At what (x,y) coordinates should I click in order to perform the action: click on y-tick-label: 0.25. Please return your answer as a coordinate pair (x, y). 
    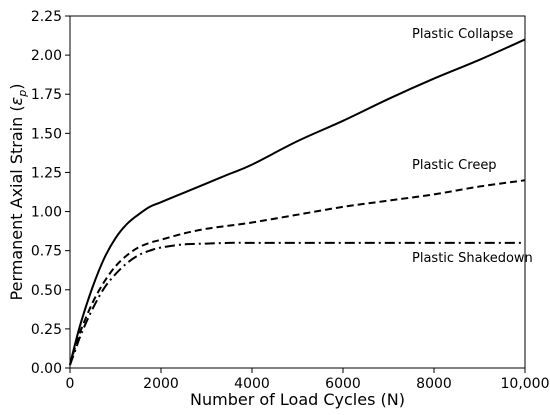
    Looking at the image, I should click on (46, 330).